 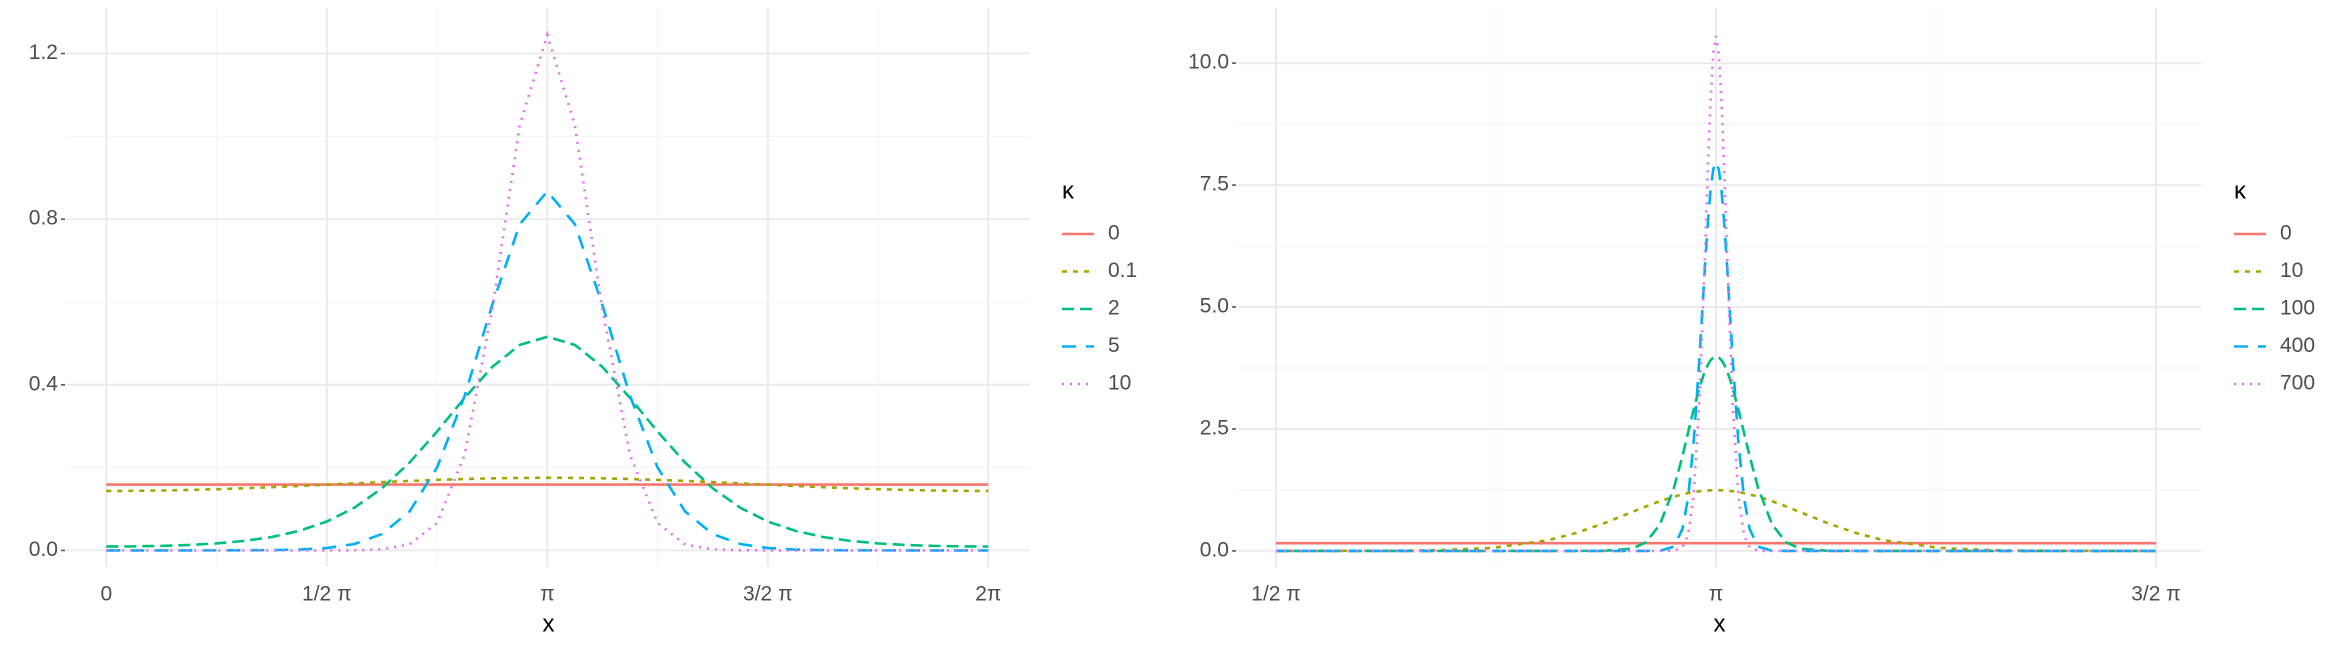 I want to click on legend-label: 700, so click(x=2297, y=383).